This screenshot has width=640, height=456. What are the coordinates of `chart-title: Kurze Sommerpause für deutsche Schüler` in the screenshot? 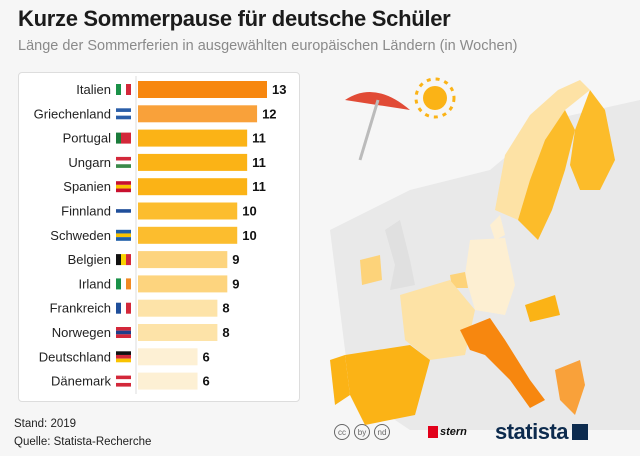 It's located at (234, 18).